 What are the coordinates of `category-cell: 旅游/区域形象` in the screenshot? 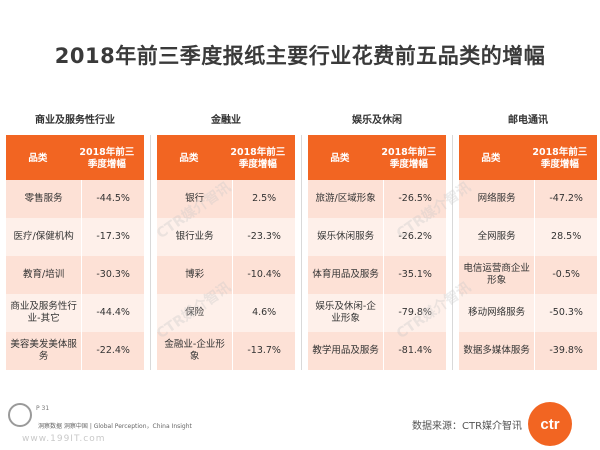 It's located at (346, 199).